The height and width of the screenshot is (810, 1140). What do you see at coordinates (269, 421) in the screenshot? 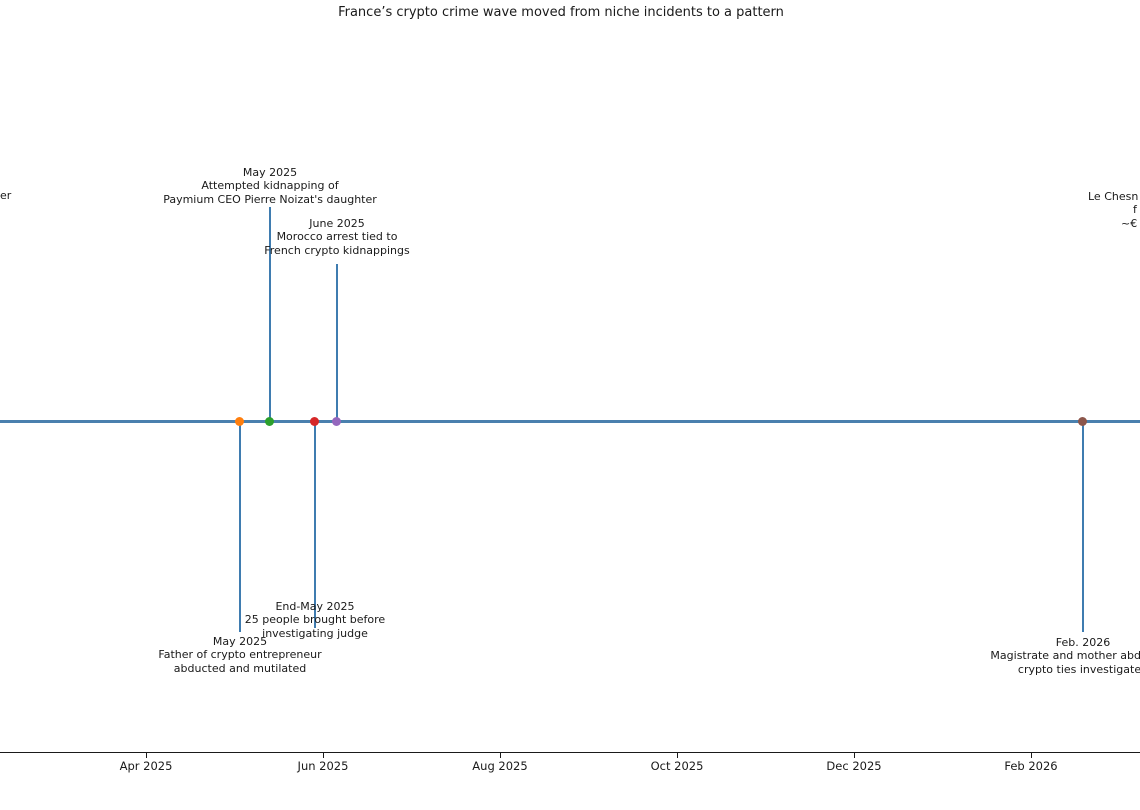
I see `event-marker-paymium` at bounding box center [269, 421].